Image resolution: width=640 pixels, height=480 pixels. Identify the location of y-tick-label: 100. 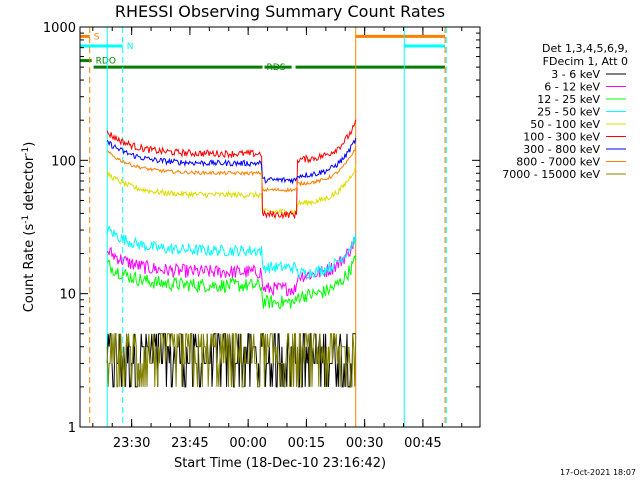
(63, 161).